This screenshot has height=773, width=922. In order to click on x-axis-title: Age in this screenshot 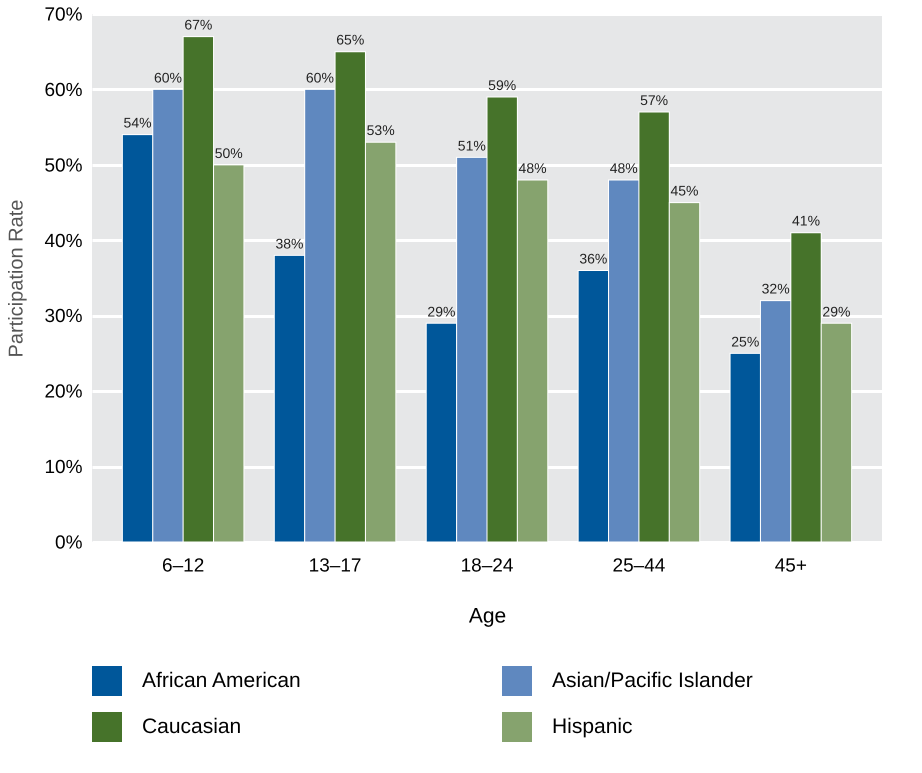, I will do `click(487, 616)`.